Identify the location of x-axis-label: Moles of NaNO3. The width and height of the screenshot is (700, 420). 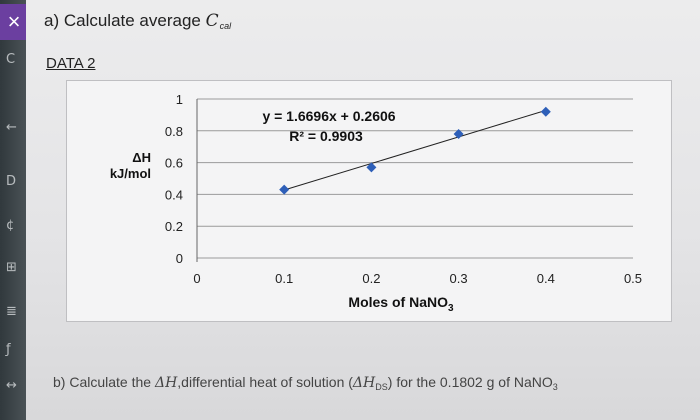
(401, 304).